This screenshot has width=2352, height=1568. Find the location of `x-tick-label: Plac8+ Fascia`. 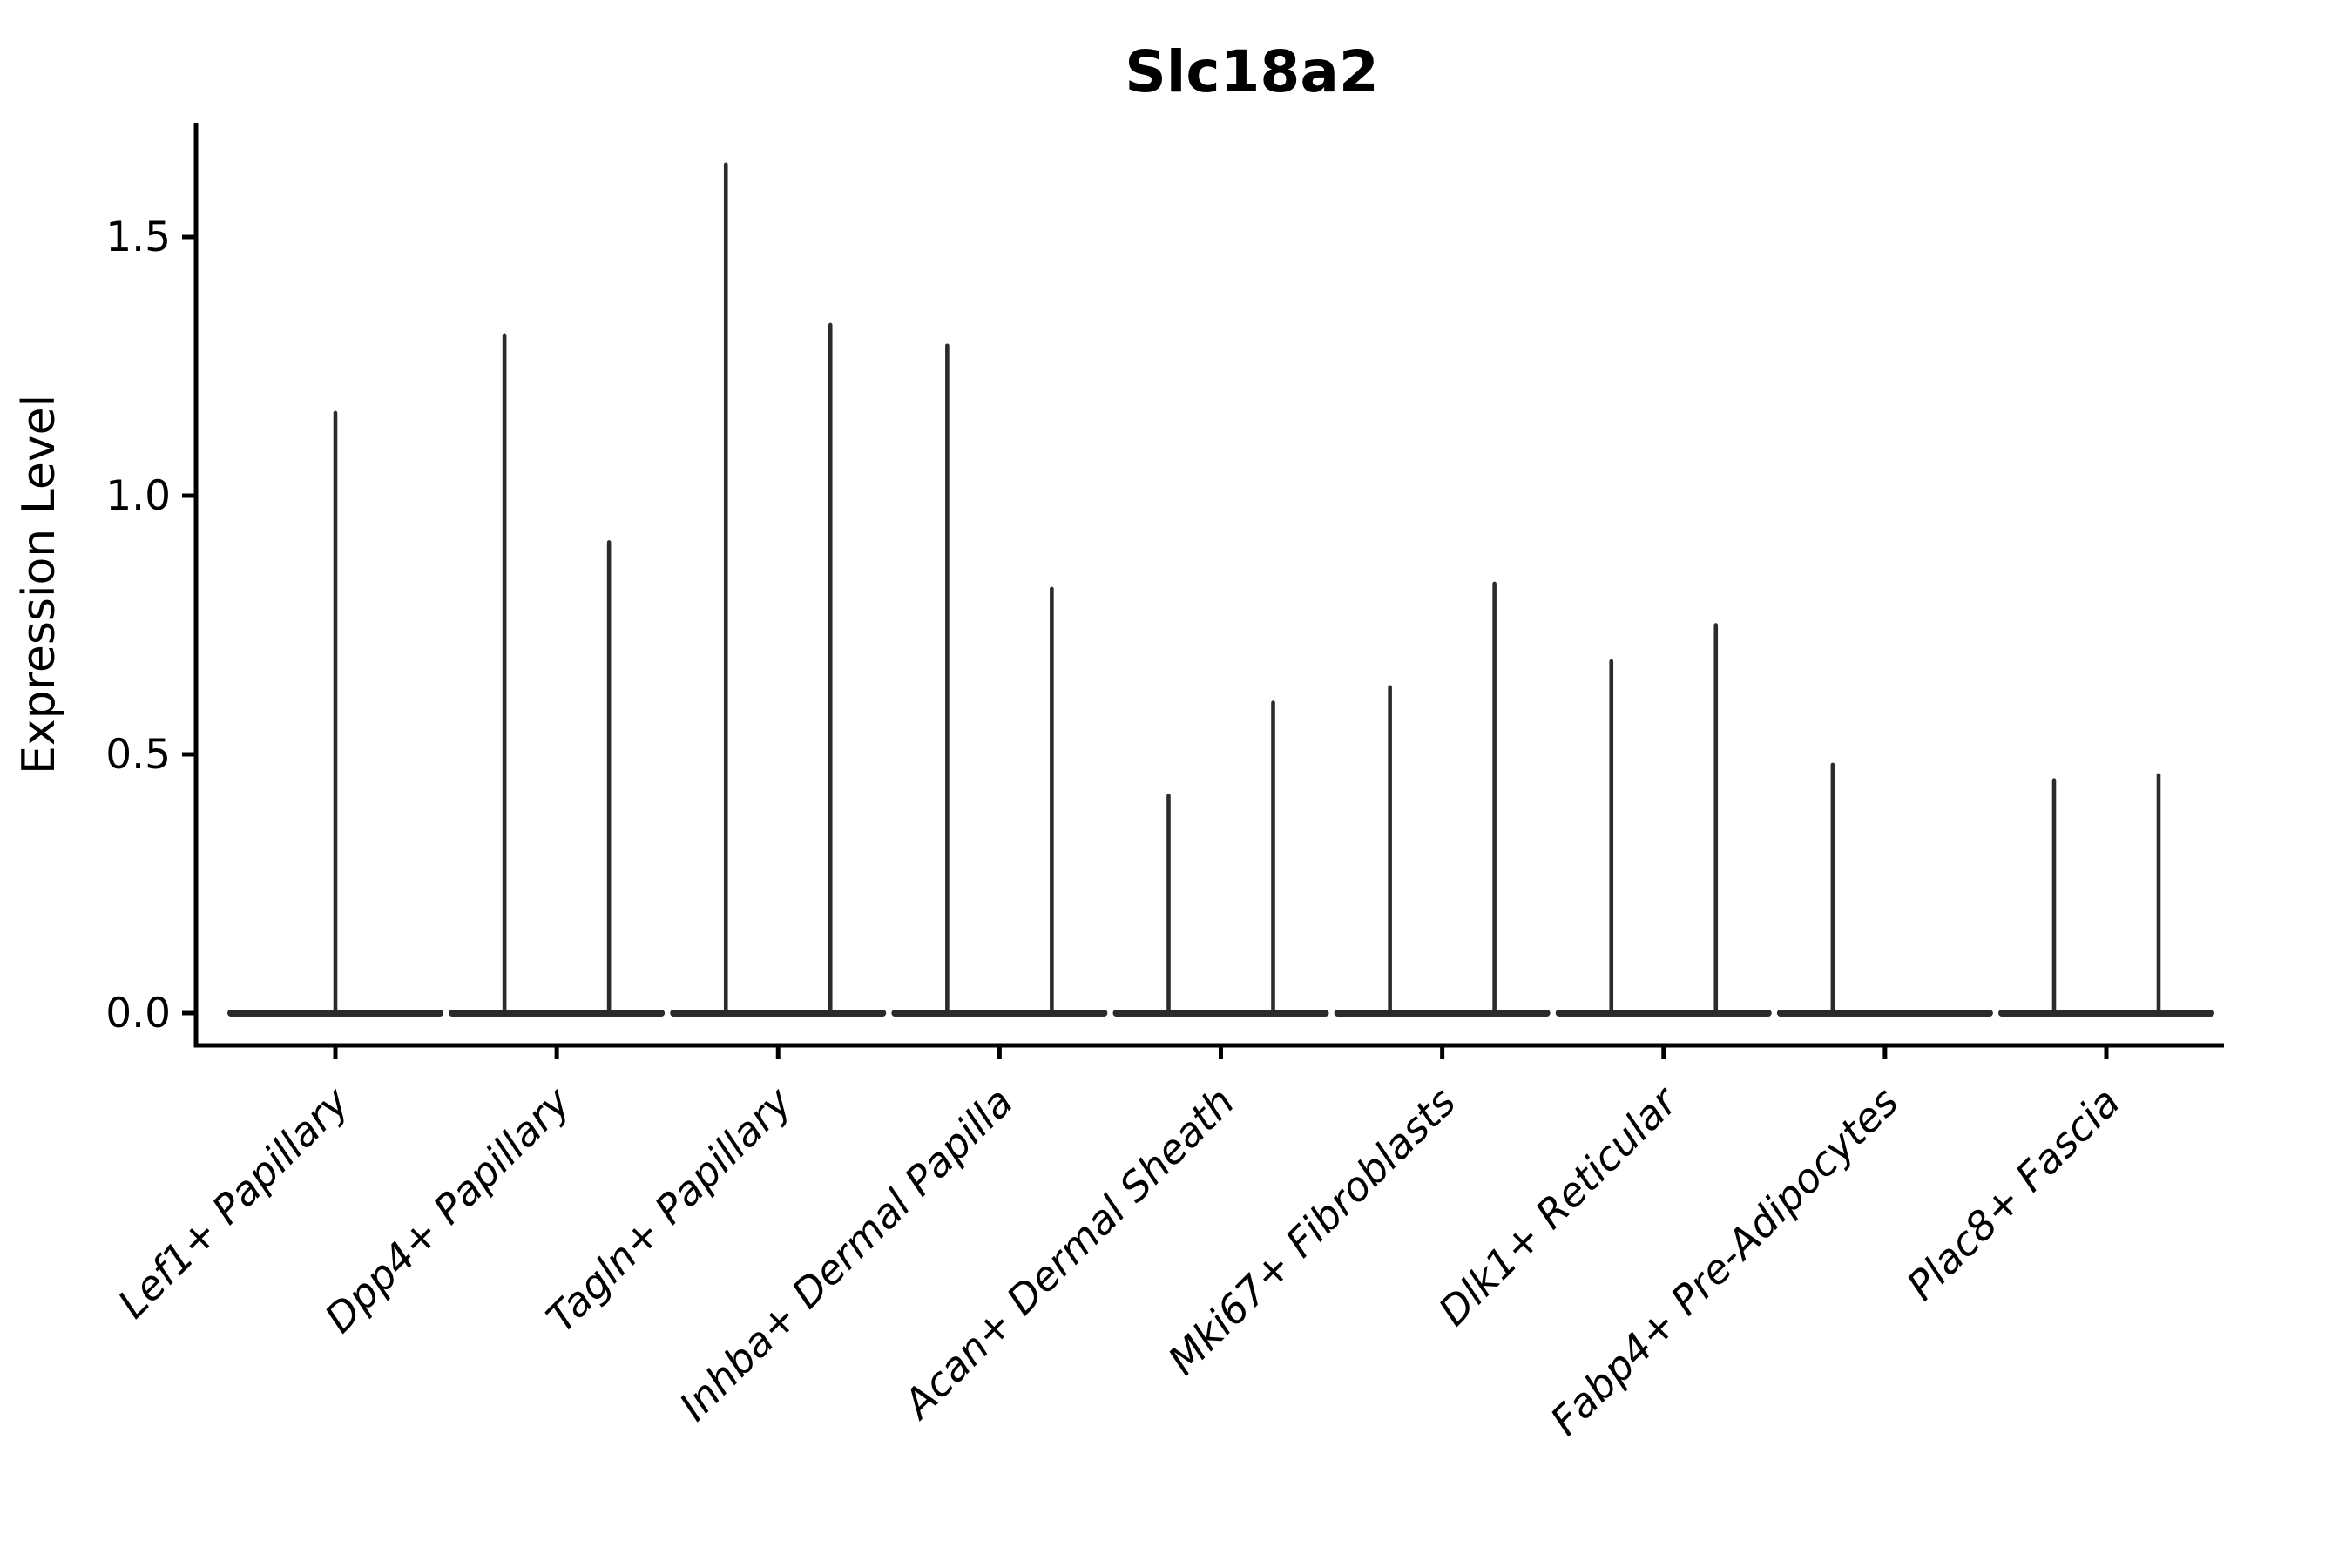

x-tick-label: Plac8+ Fascia is located at coordinates (2012, 1193).